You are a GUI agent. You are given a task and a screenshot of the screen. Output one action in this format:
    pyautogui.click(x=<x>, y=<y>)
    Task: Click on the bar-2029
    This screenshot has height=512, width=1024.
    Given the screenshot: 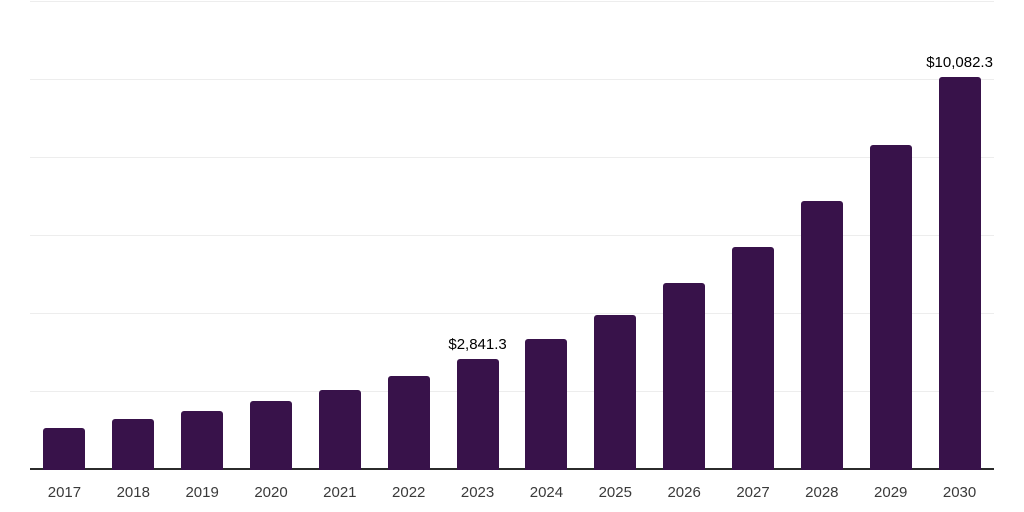 What is the action you would take?
    pyautogui.click(x=890, y=307)
    